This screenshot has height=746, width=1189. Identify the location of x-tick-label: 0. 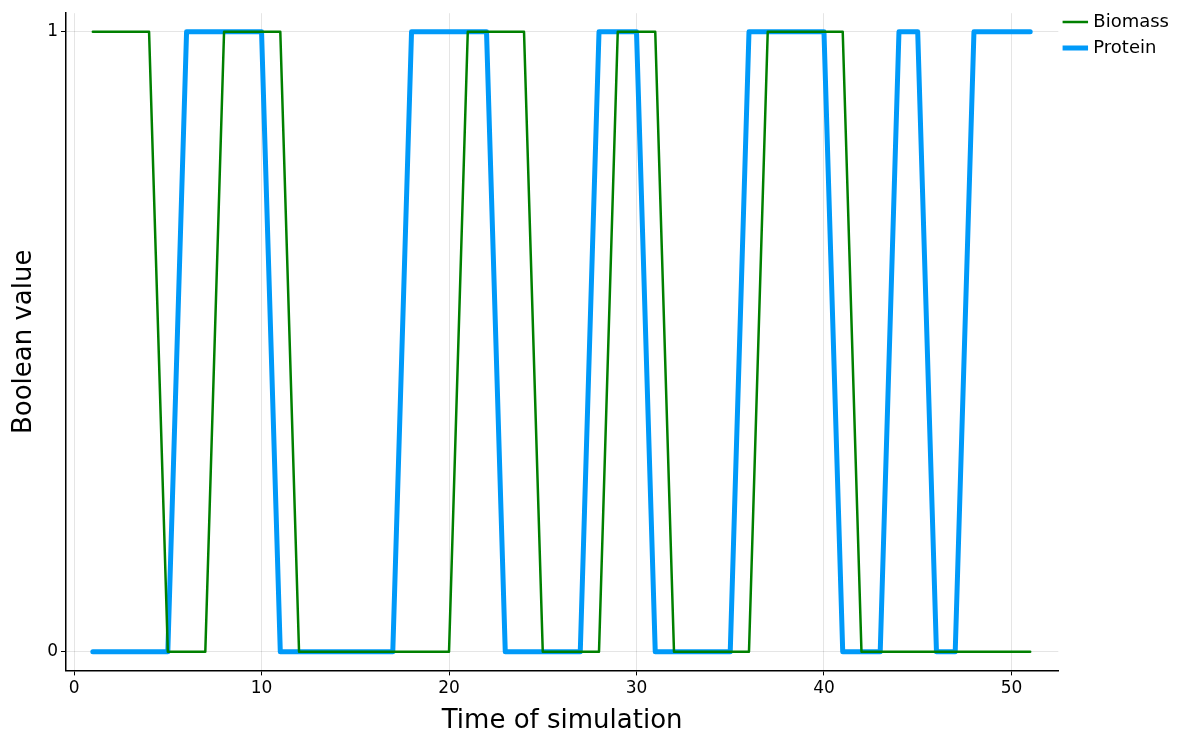
(74, 687).